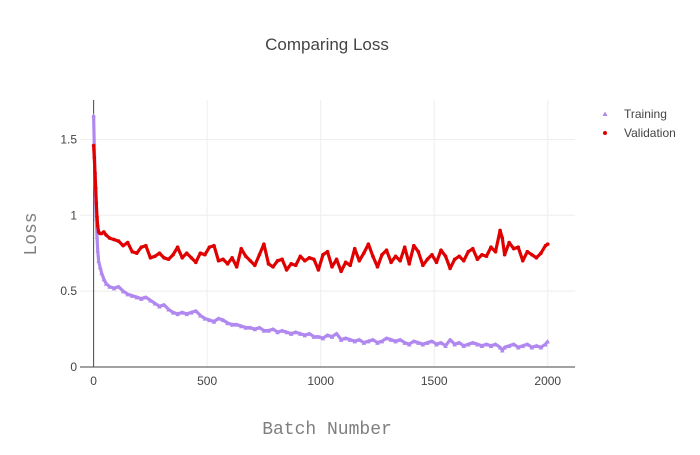 This screenshot has height=455, width=700. Describe the element at coordinates (645, 114) in the screenshot. I see `legend-label: Training` at that location.